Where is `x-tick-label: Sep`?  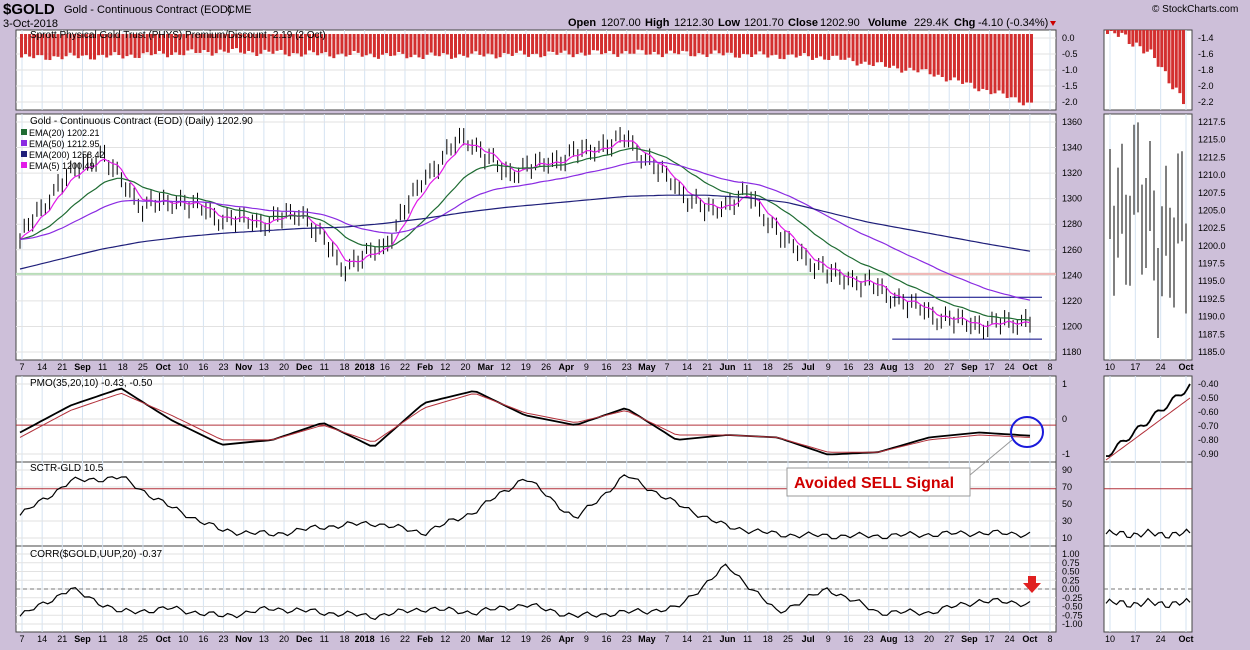
x-tick-label: Sep is located at coordinates (969, 639).